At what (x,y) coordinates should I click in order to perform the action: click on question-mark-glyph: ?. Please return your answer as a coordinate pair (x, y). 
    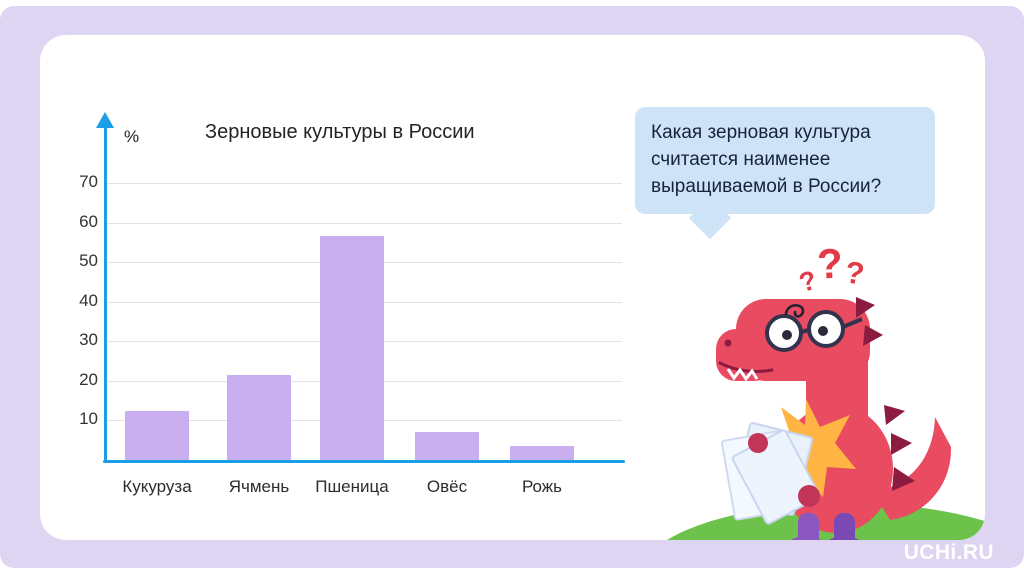
    Looking at the image, I should click on (829, 263).